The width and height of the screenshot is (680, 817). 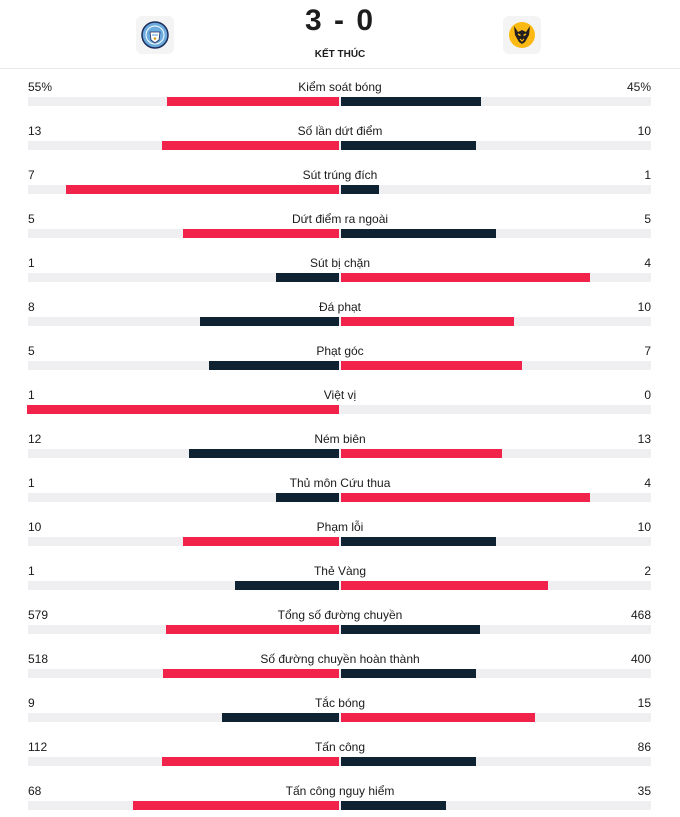 What do you see at coordinates (340, 311) in the screenshot?
I see `stat-row: 8 Đá phạt 10` at bounding box center [340, 311].